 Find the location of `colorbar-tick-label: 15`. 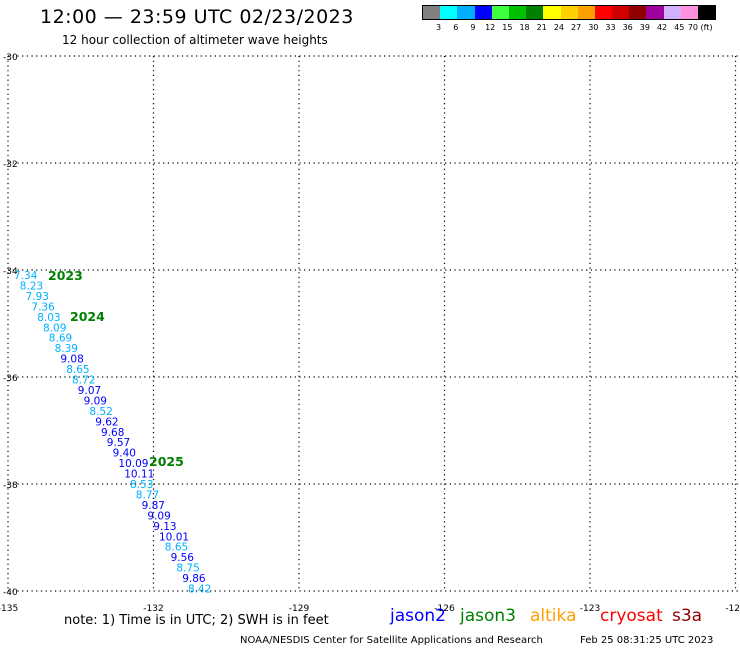

colorbar-tick-label: 15 is located at coordinates (507, 27).